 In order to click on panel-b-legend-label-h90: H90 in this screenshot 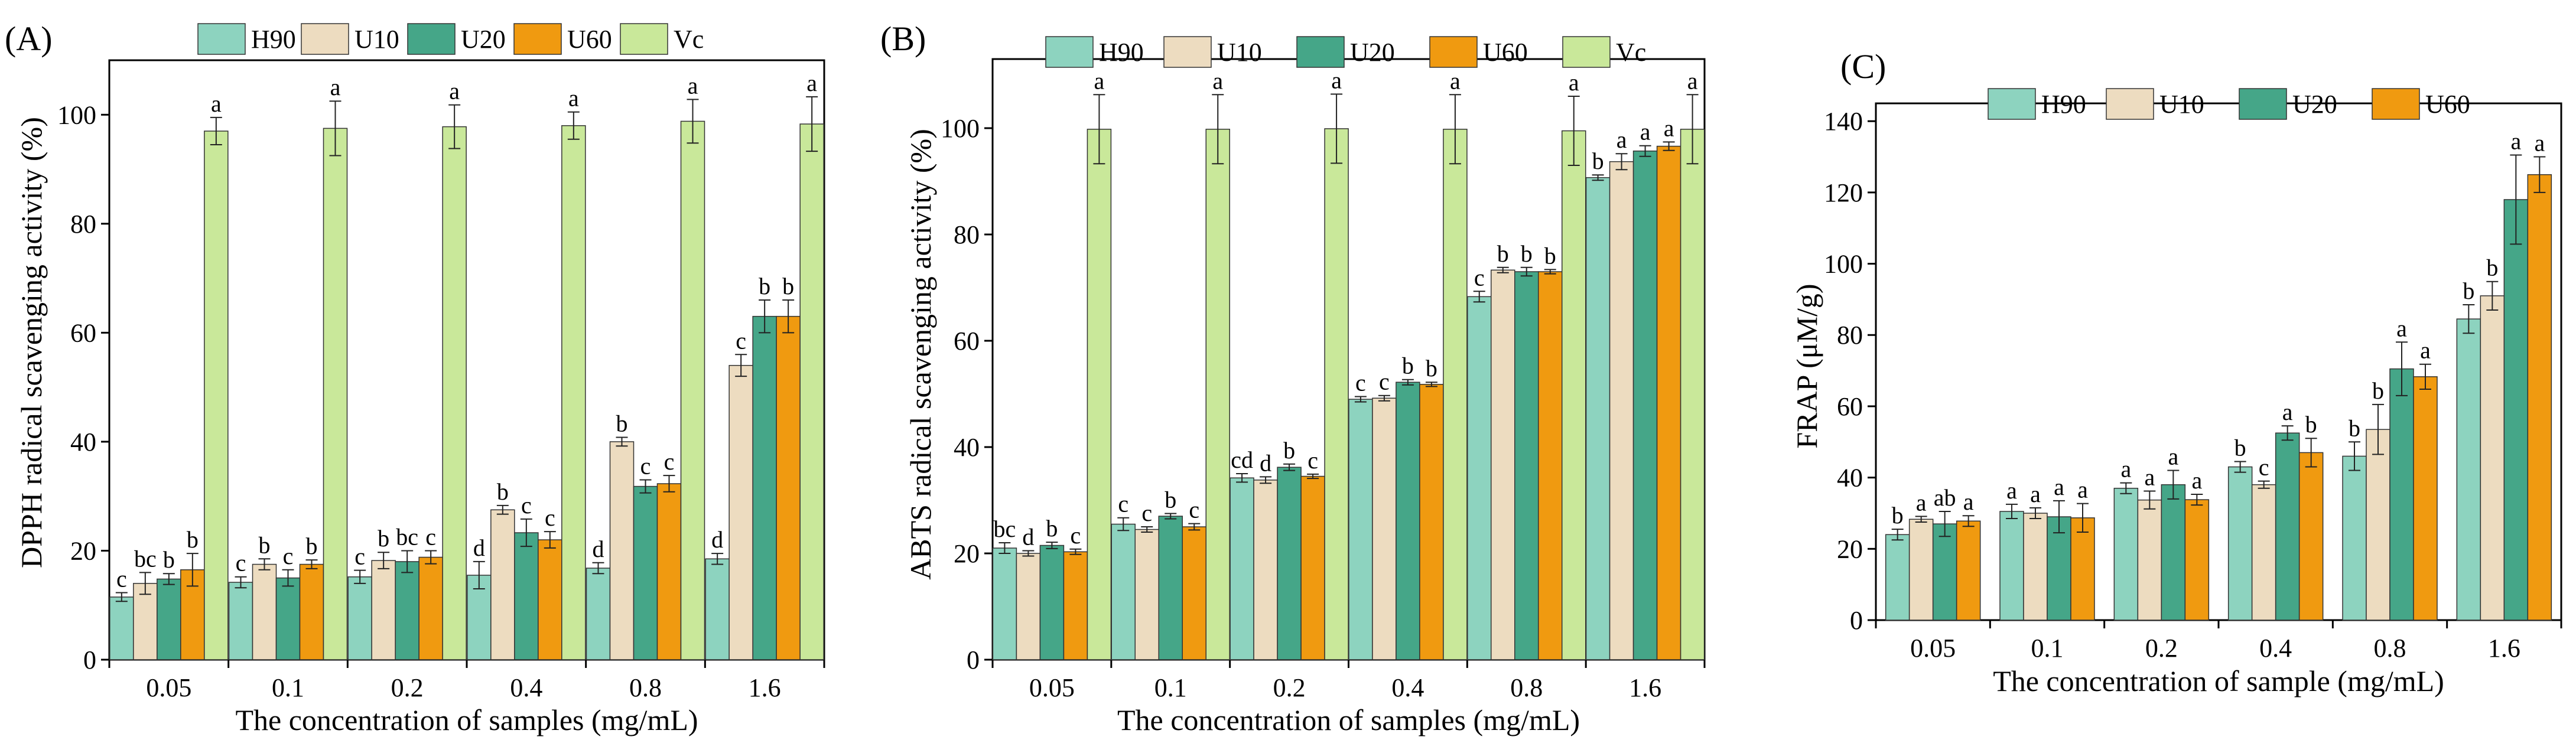, I will do `click(1121, 52)`.